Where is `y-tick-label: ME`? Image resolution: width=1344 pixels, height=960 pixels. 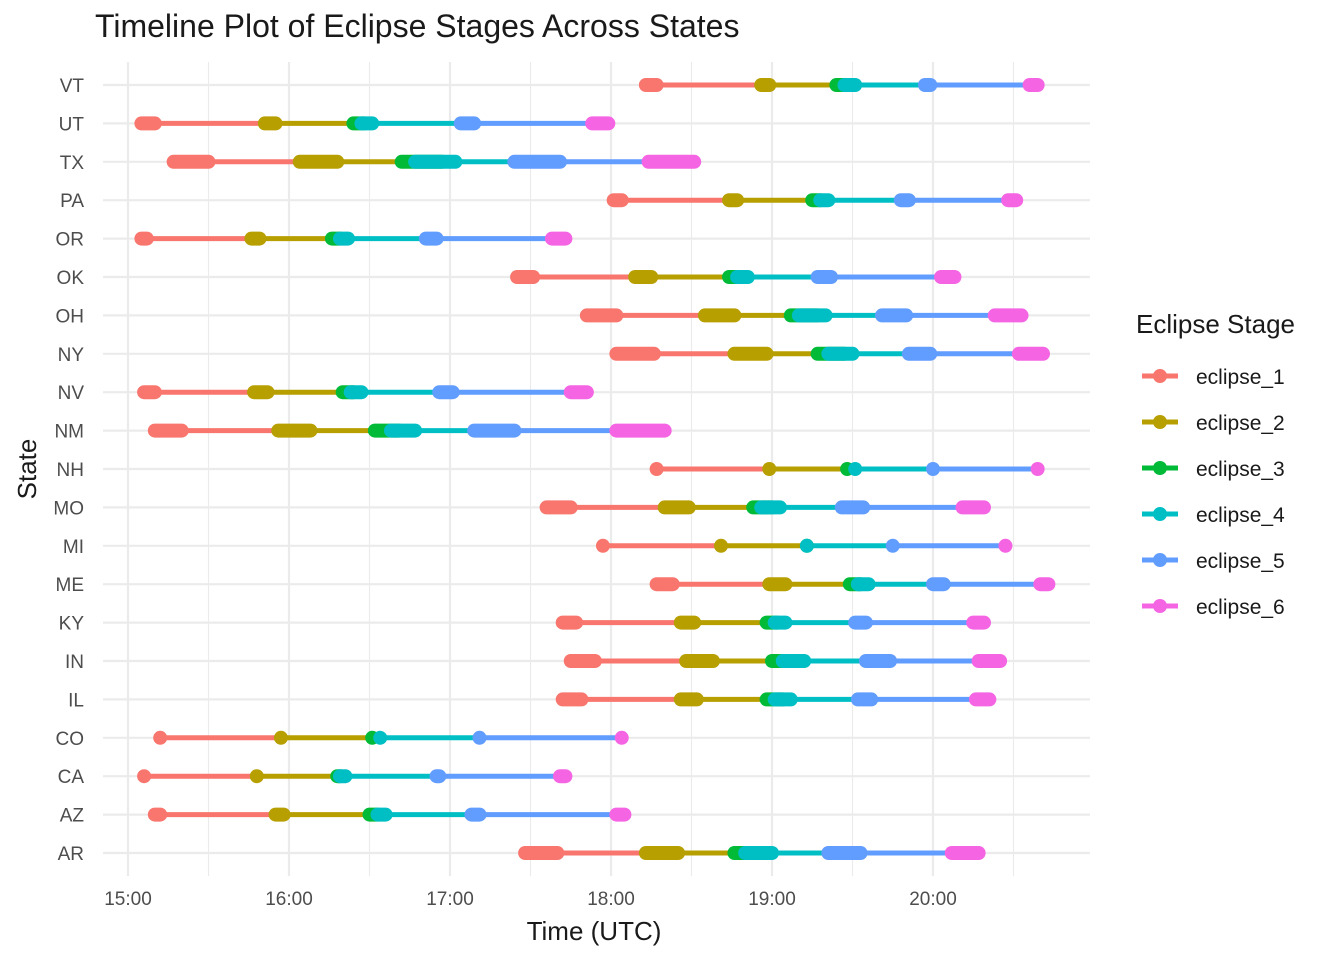 y-tick-label: ME is located at coordinates (70, 585).